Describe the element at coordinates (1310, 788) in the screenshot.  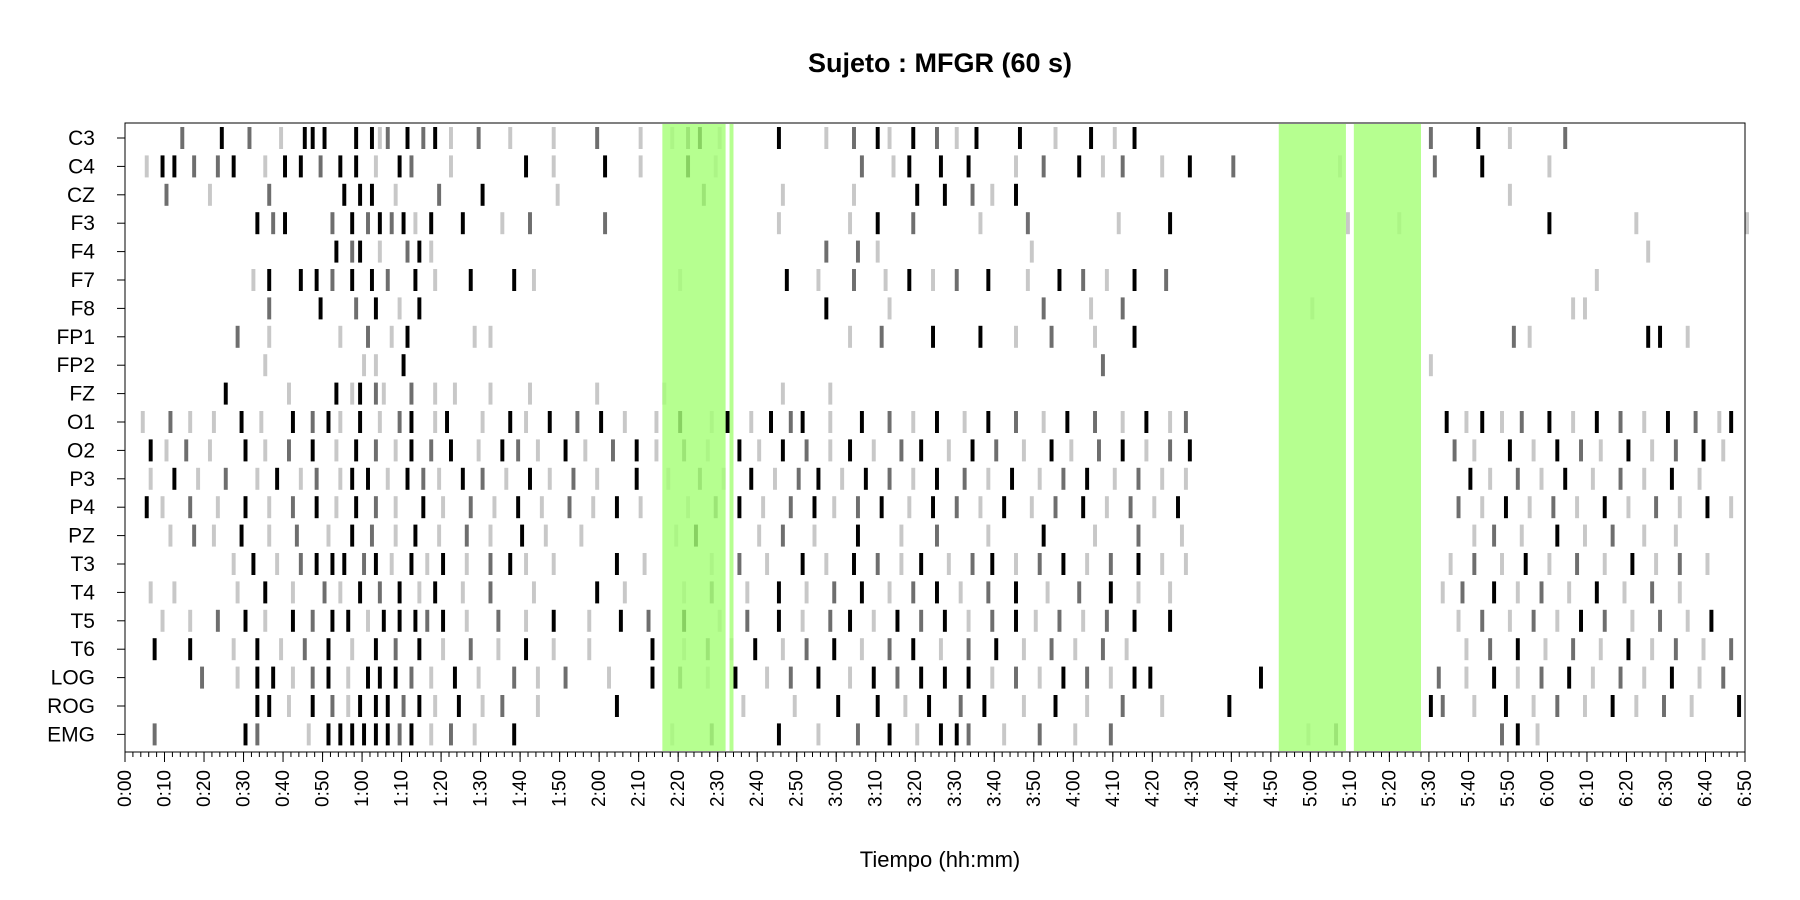
I see `x-tick-label: 5:00` at that location.